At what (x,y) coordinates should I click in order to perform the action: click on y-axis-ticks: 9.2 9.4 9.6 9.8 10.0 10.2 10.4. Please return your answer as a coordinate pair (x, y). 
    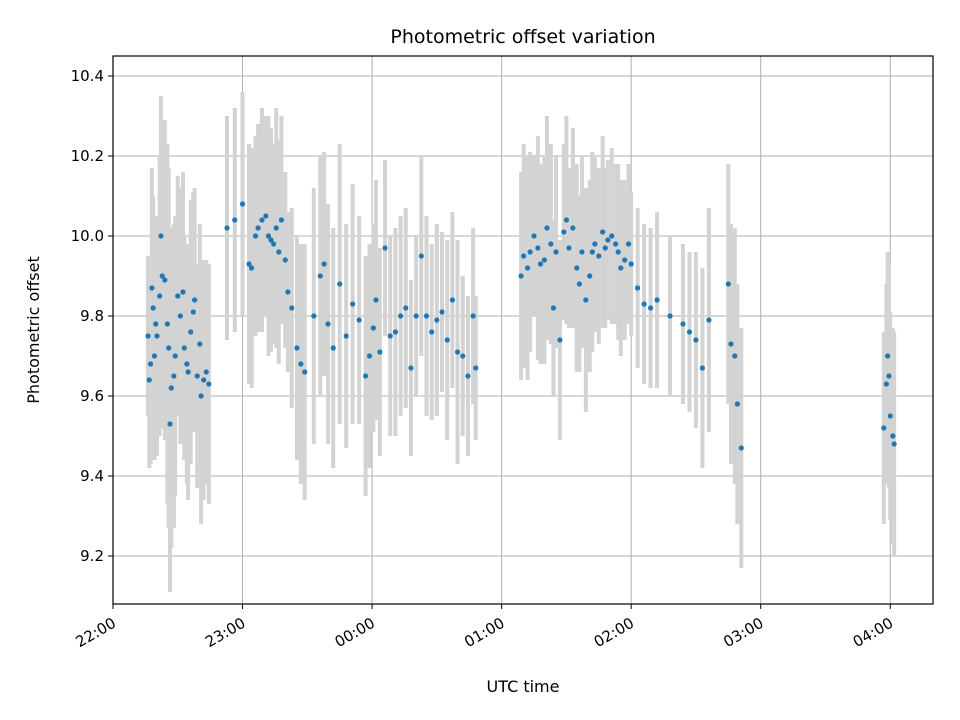
    Looking at the image, I should click on (92, 316).